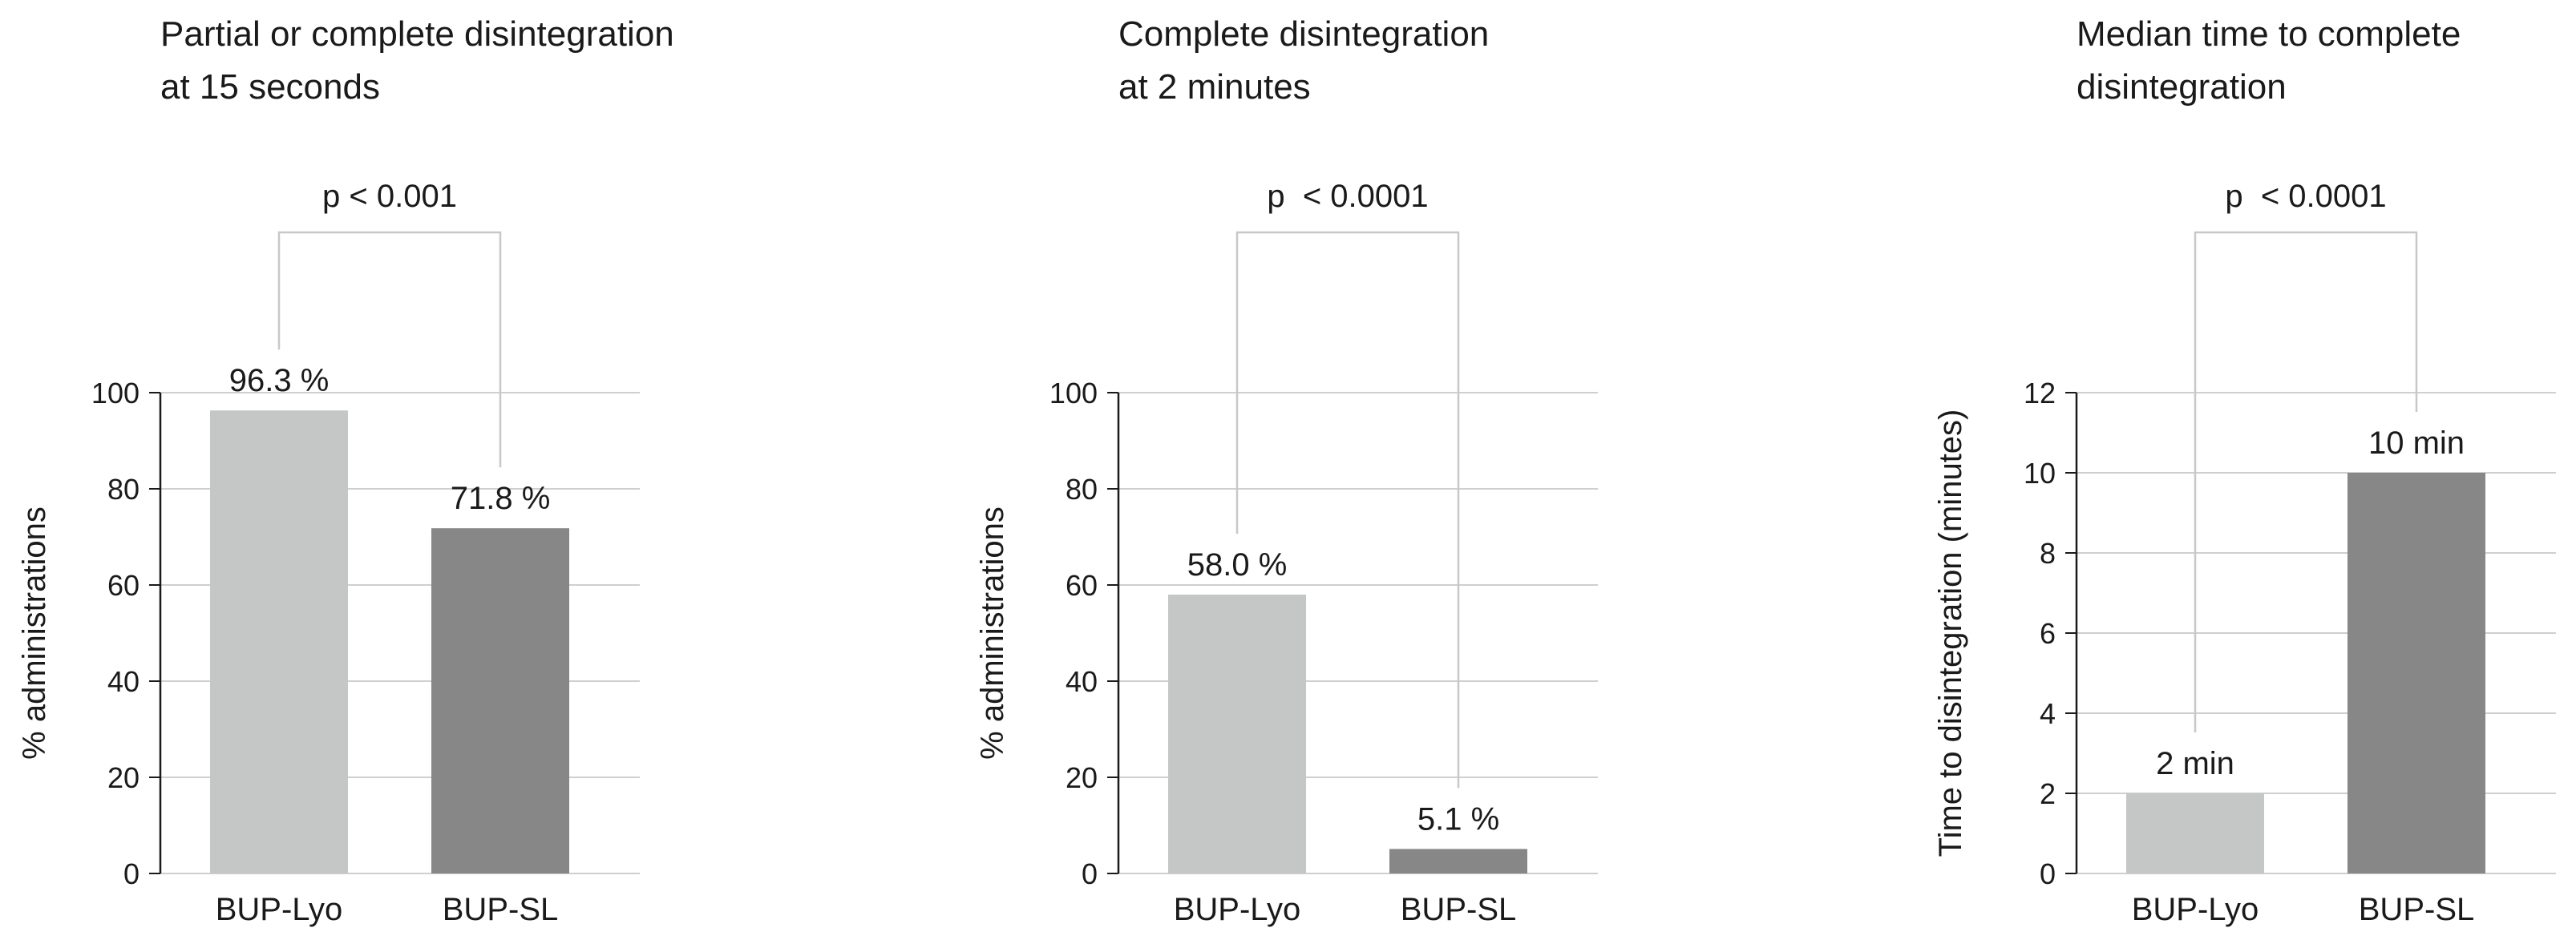 Image resolution: width=2576 pixels, height=948 pixels. I want to click on y-tick-label: 12, so click(2040, 393).